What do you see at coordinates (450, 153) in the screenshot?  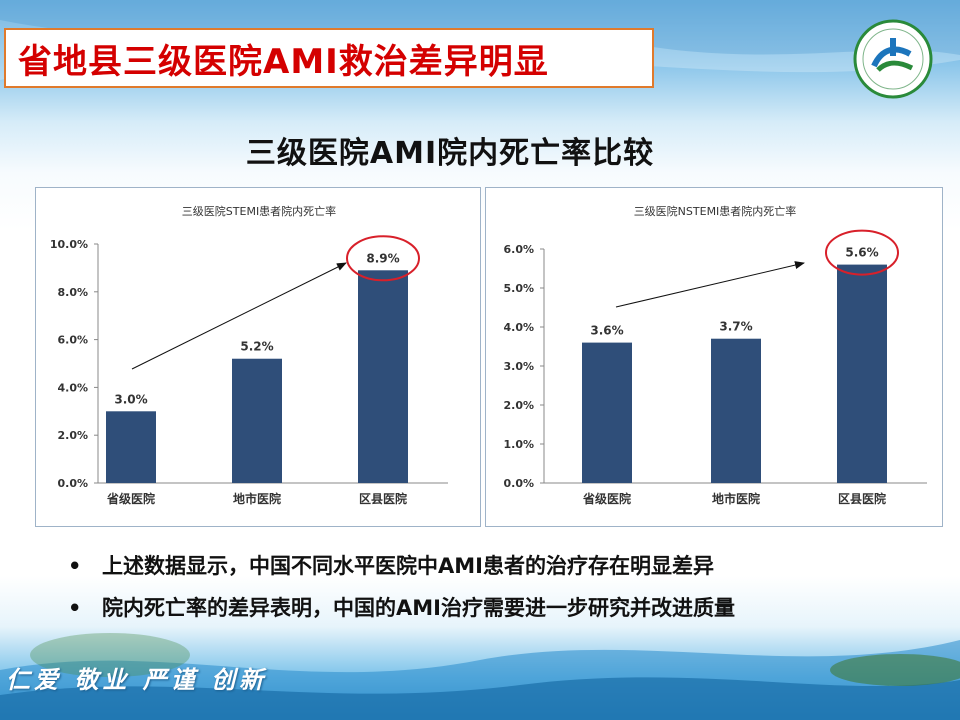 I see `slide-subtitle: 三级医院AMI院内死亡率比较` at bounding box center [450, 153].